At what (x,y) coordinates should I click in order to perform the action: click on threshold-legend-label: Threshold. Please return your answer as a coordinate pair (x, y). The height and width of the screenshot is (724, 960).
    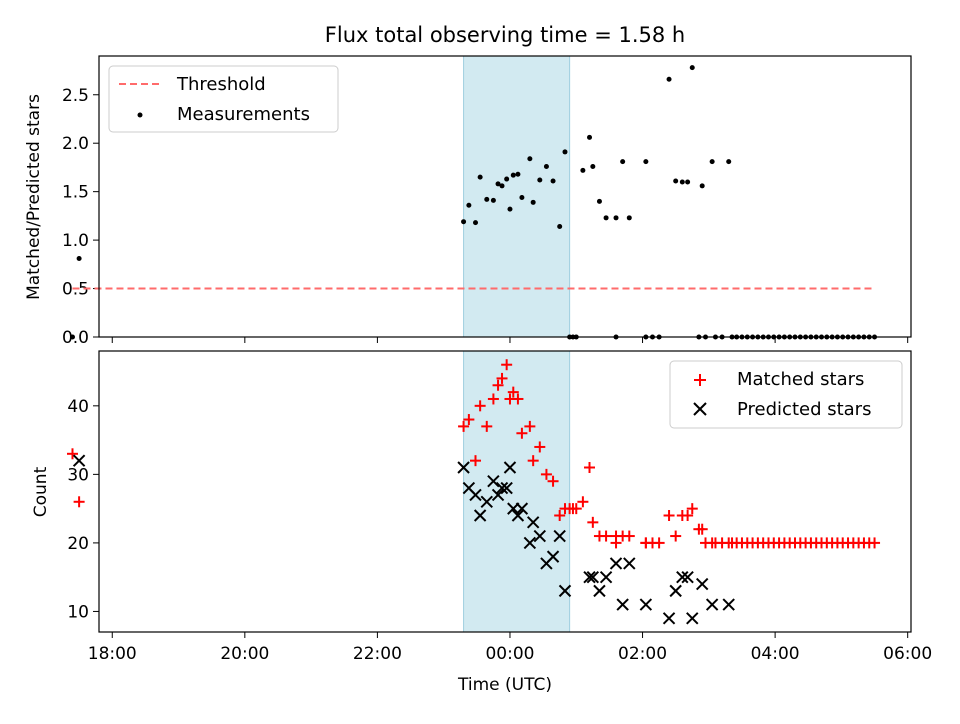
    Looking at the image, I should click on (221, 84).